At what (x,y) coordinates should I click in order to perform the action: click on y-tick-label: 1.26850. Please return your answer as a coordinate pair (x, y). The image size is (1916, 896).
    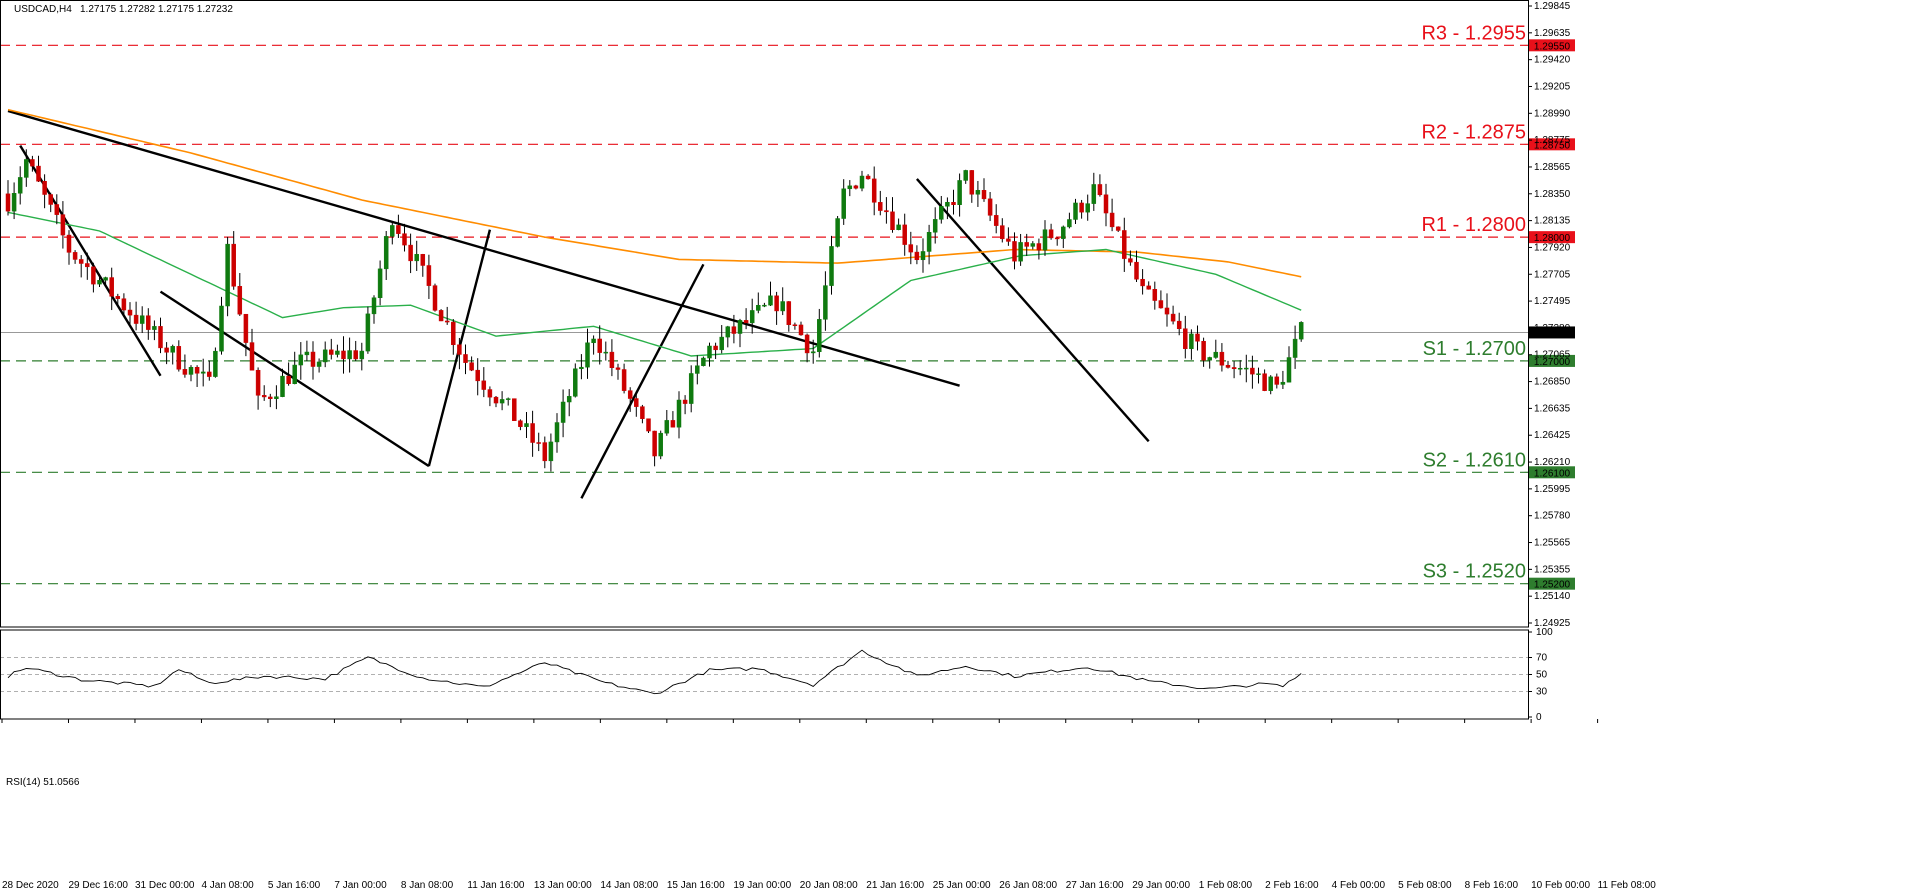
    Looking at the image, I should click on (1552, 382).